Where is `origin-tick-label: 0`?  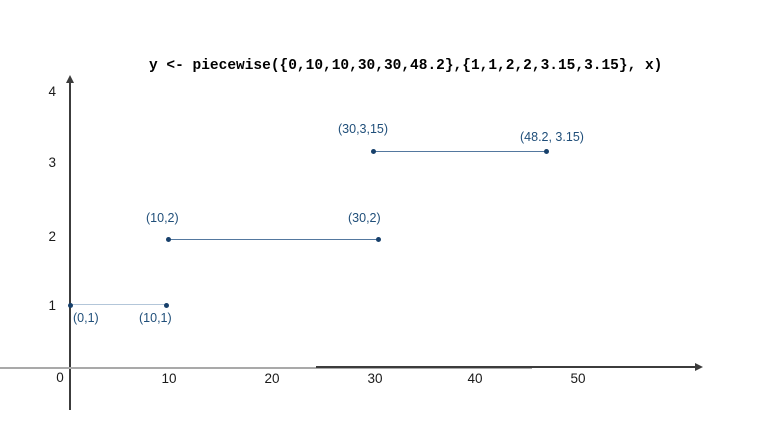 origin-tick-label: 0 is located at coordinates (60, 377).